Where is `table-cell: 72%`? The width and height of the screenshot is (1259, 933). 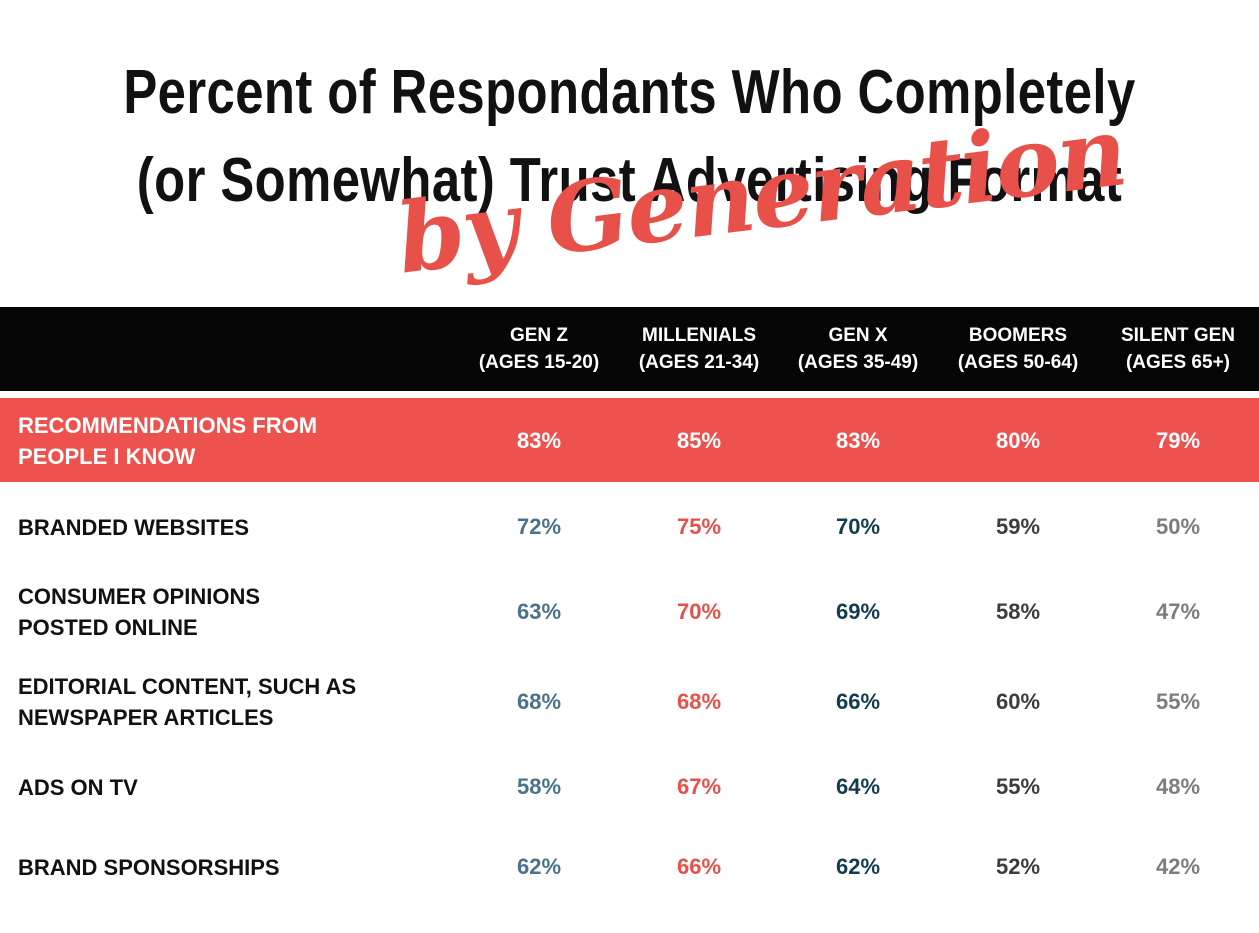 table-cell: 72% is located at coordinates (539, 526).